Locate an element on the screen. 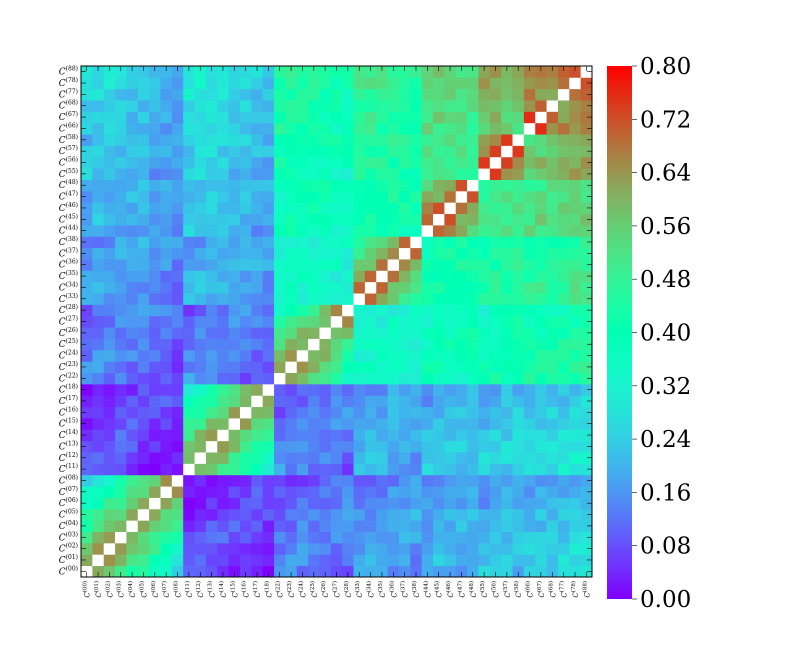 The image size is (785, 667). colorbar-tick-label: 0.48 is located at coordinates (665, 280).